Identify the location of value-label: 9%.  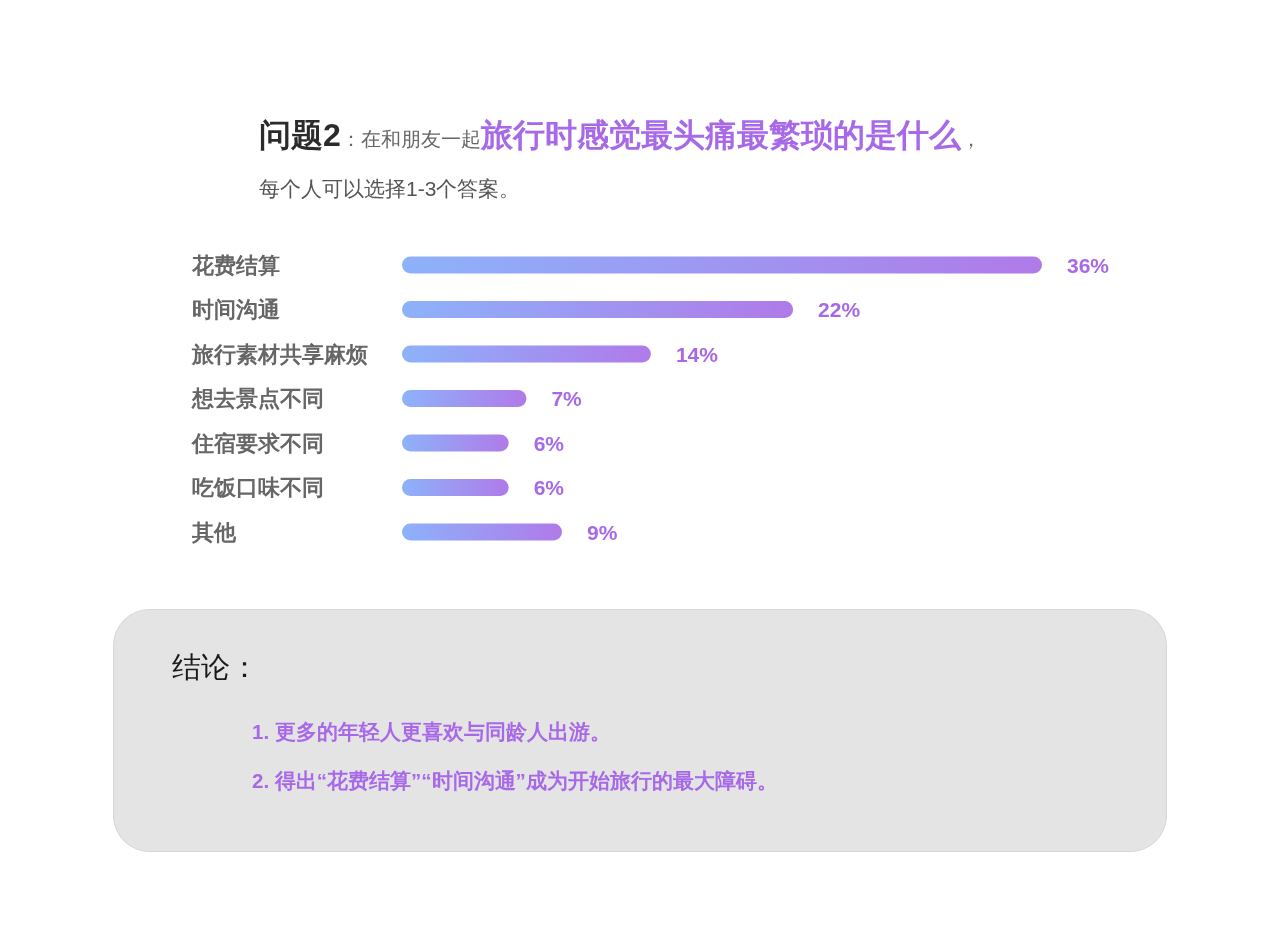
(602, 532).